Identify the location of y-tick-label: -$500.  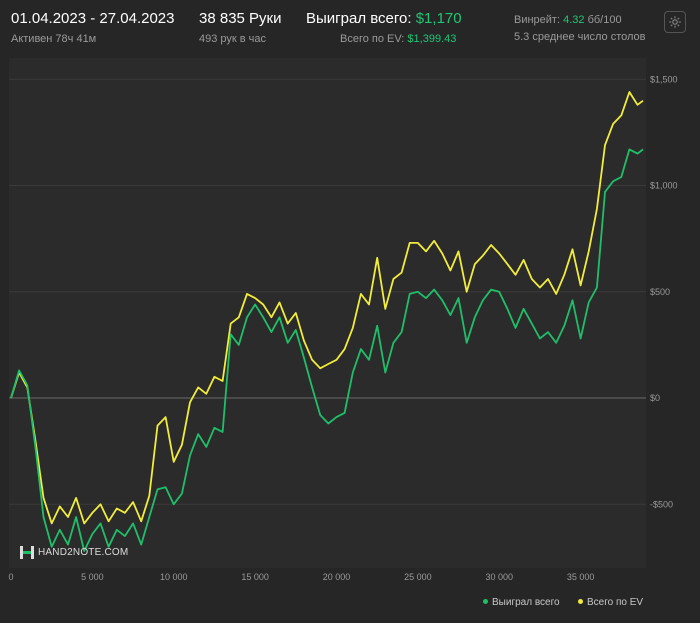
(661, 504).